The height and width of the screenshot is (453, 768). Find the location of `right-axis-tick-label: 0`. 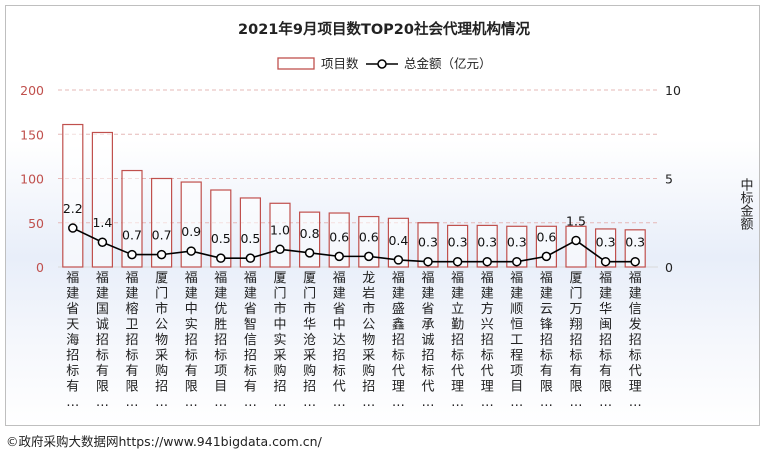

right-axis-tick-label: 0 is located at coordinates (669, 267).